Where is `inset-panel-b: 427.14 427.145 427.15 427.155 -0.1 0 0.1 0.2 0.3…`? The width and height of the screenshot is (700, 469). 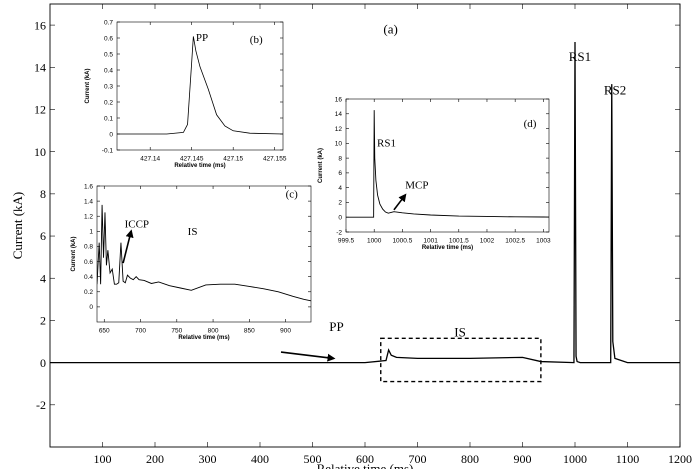
inset-panel-b: 427.14 427.145 427.15 427.155 -0.1 0 0.1 0.2 0.3… is located at coordinates (187, 96).